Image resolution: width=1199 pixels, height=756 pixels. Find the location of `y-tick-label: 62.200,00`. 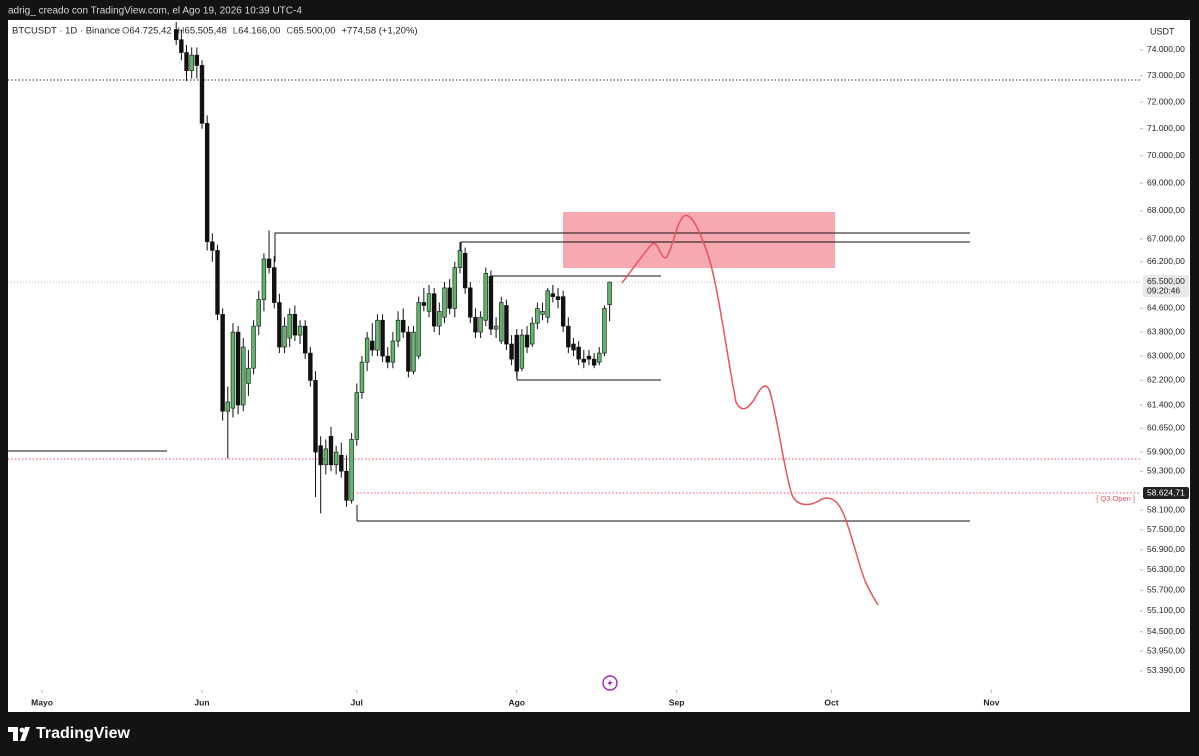

y-tick-label: 62.200,00 is located at coordinates (1166, 380).